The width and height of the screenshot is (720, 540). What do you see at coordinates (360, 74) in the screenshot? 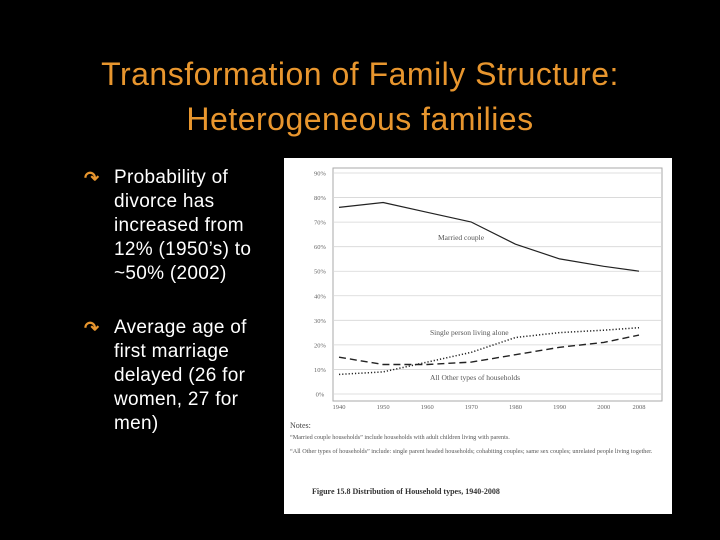
I see `title-line-1: Transformation of Family Structure:` at bounding box center [360, 74].